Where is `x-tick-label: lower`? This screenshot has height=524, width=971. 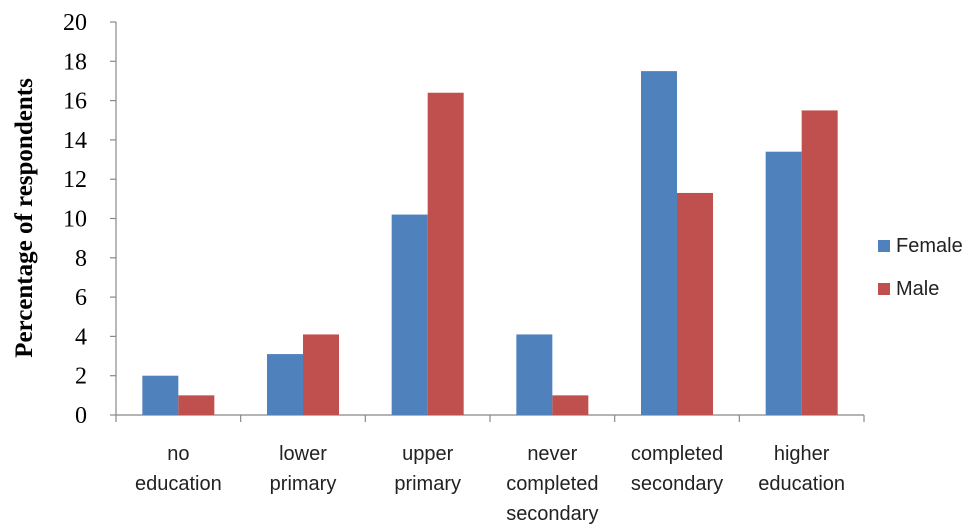 x-tick-label: lower is located at coordinates (303, 454).